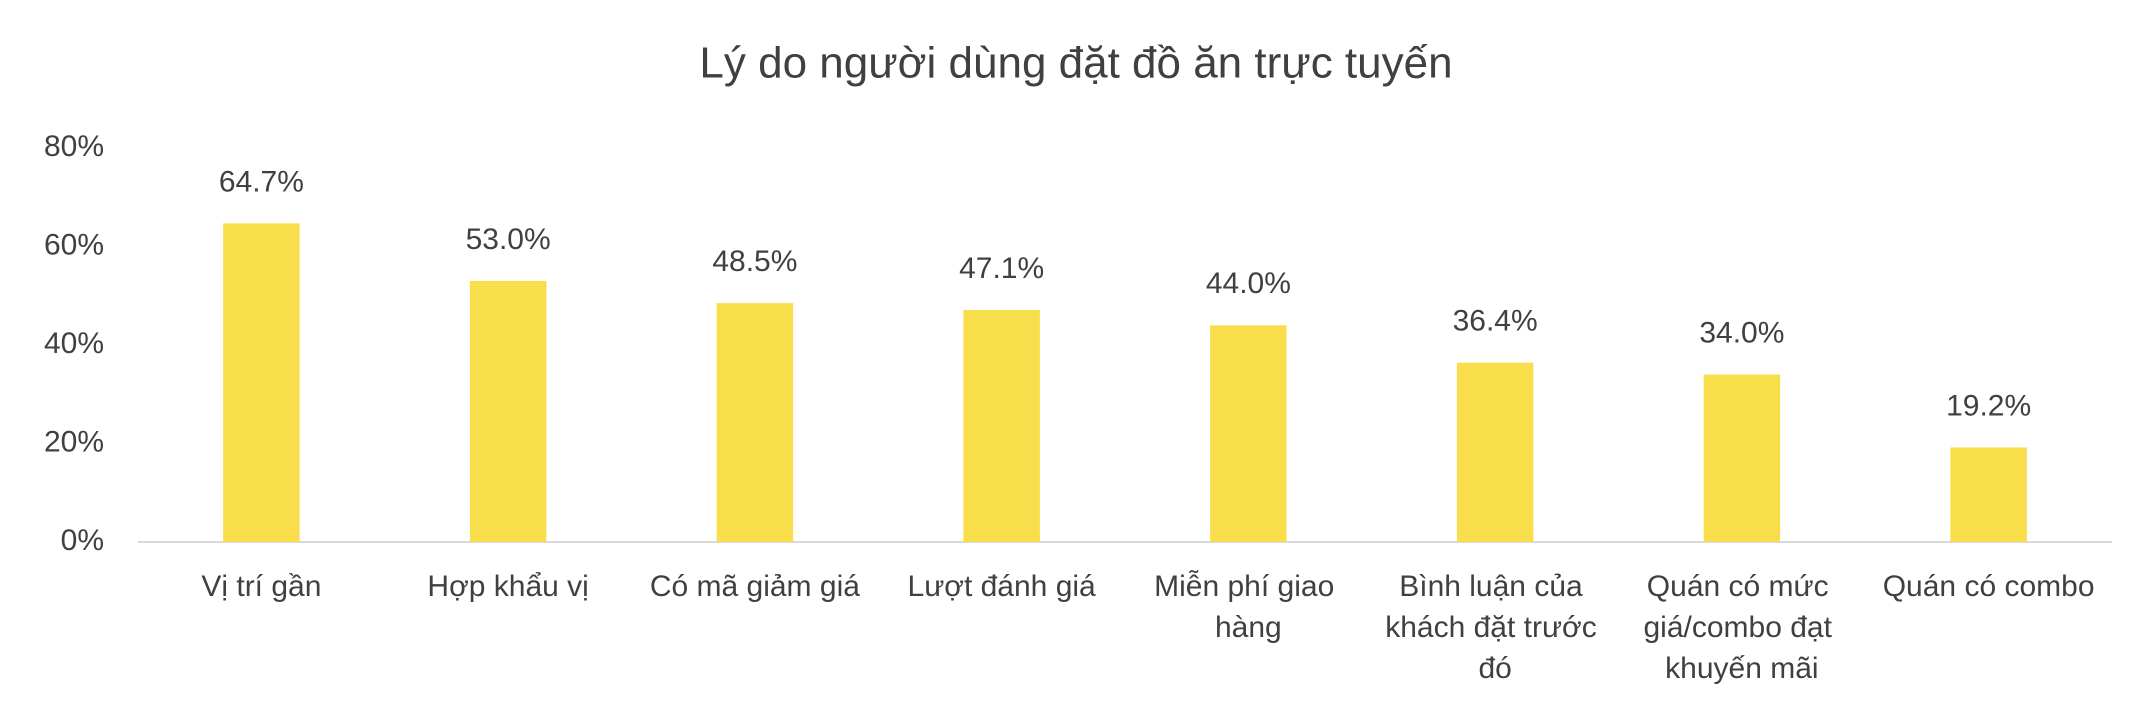 This screenshot has width=2152, height=714. Describe the element at coordinates (1248, 283) in the screenshot. I see `value-label: 44.0%` at that location.